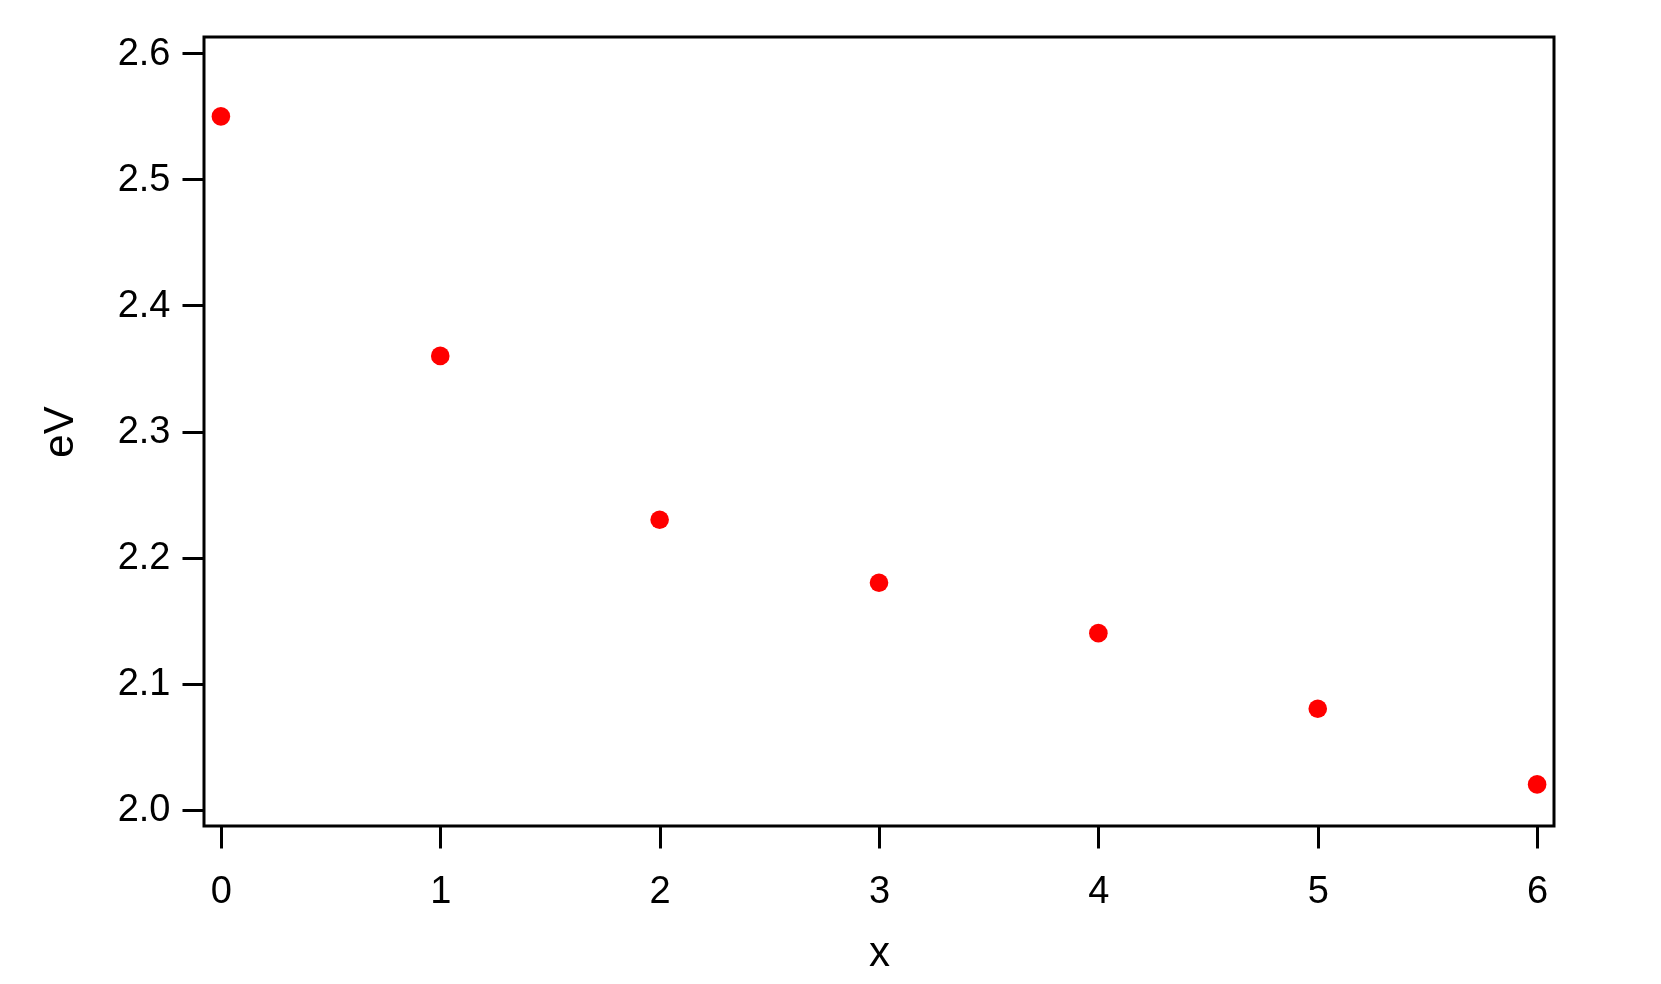 This screenshot has height=984, width=1661. I want to click on x-tick-label: 1, so click(441, 889).